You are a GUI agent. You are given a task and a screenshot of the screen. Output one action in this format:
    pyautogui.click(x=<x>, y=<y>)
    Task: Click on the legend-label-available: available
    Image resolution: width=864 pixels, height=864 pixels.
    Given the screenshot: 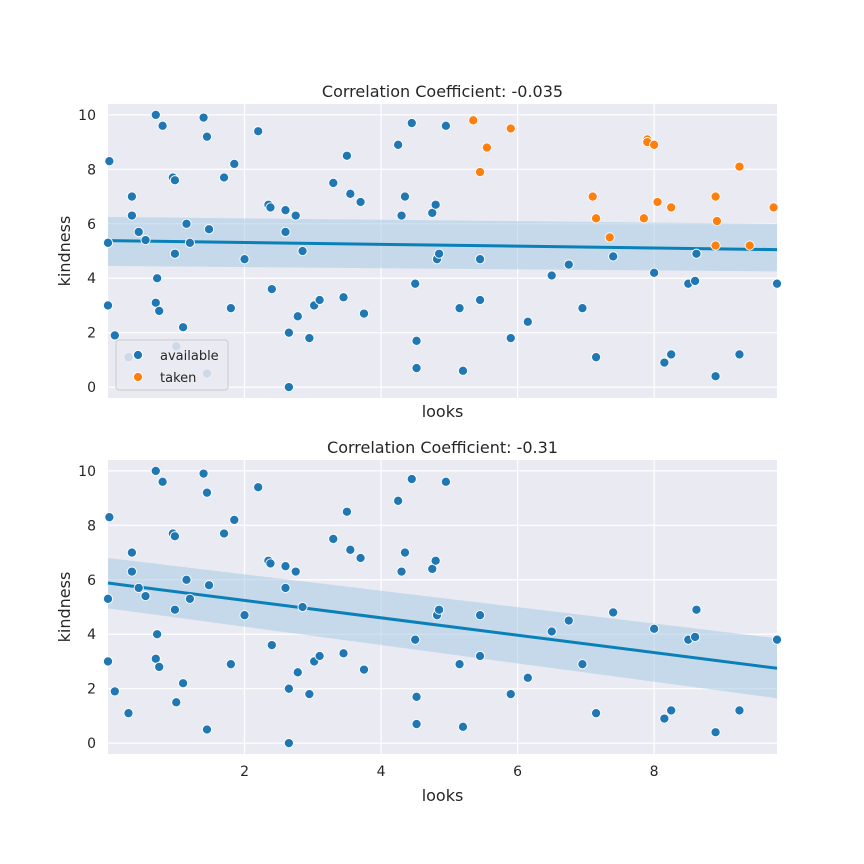 What is the action you would take?
    pyautogui.click(x=189, y=356)
    